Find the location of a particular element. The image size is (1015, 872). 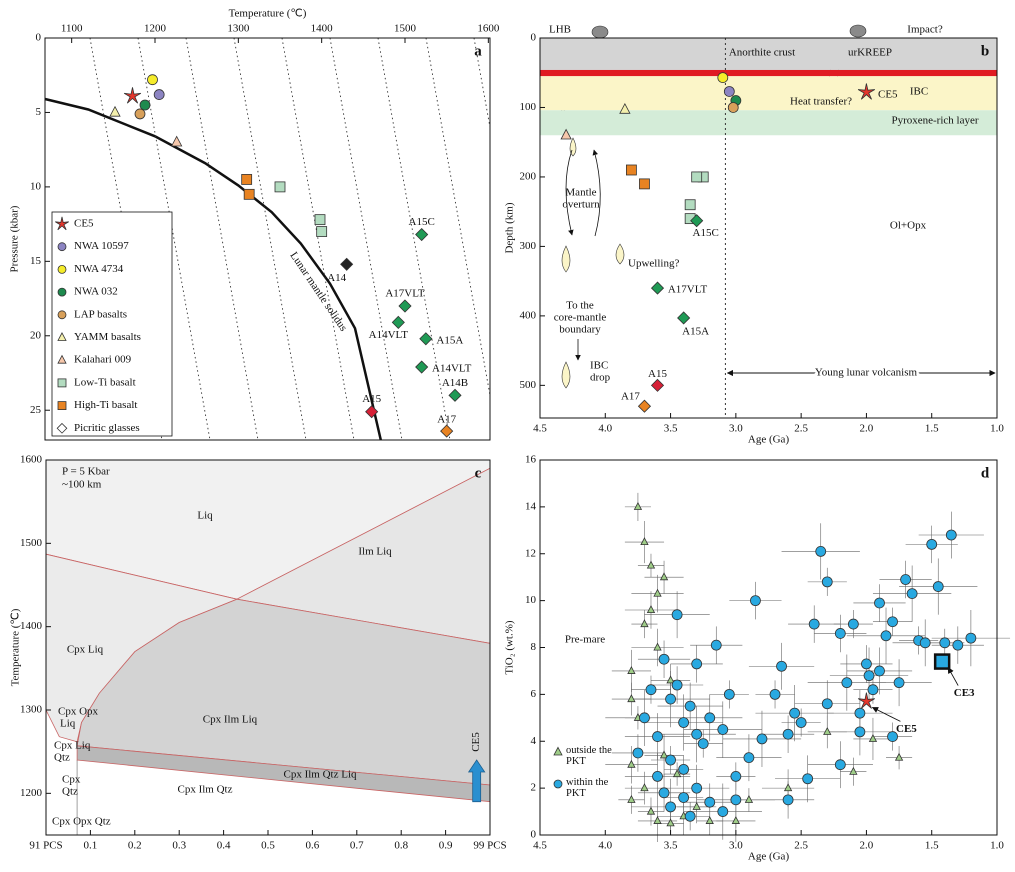

y-tick-label: 25 is located at coordinates (36, 410).